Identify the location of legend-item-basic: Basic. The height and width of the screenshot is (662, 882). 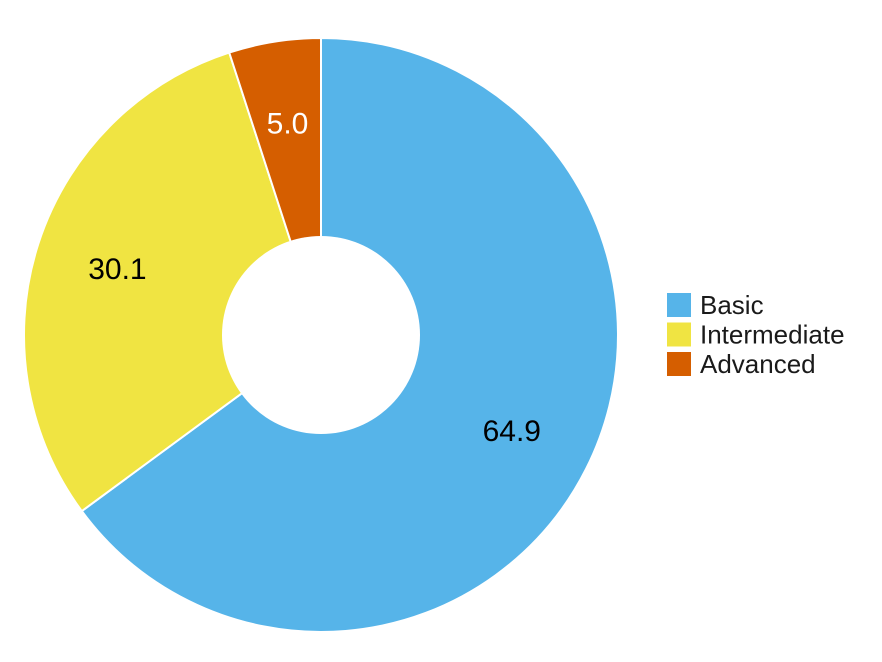
(715, 305).